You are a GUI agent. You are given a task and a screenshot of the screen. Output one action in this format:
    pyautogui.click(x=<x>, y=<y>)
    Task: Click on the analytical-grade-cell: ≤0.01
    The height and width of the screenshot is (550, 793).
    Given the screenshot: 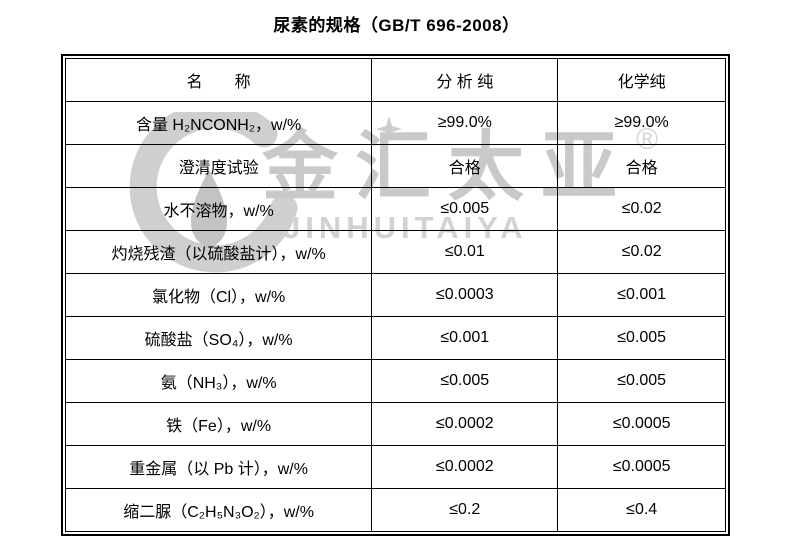 What is the action you would take?
    pyautogui.click(x=465, y=252)
    